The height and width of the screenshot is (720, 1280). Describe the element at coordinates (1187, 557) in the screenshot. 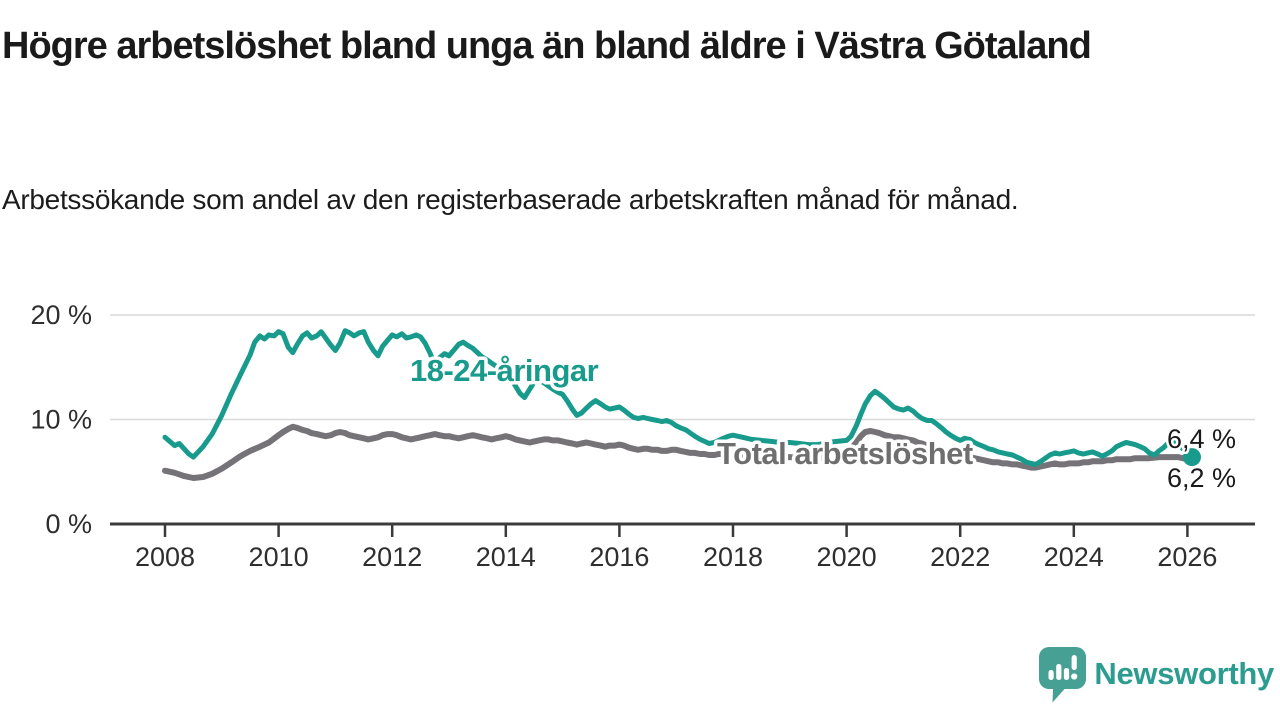

I see `x-axis-tick-label: 2026` at that location.